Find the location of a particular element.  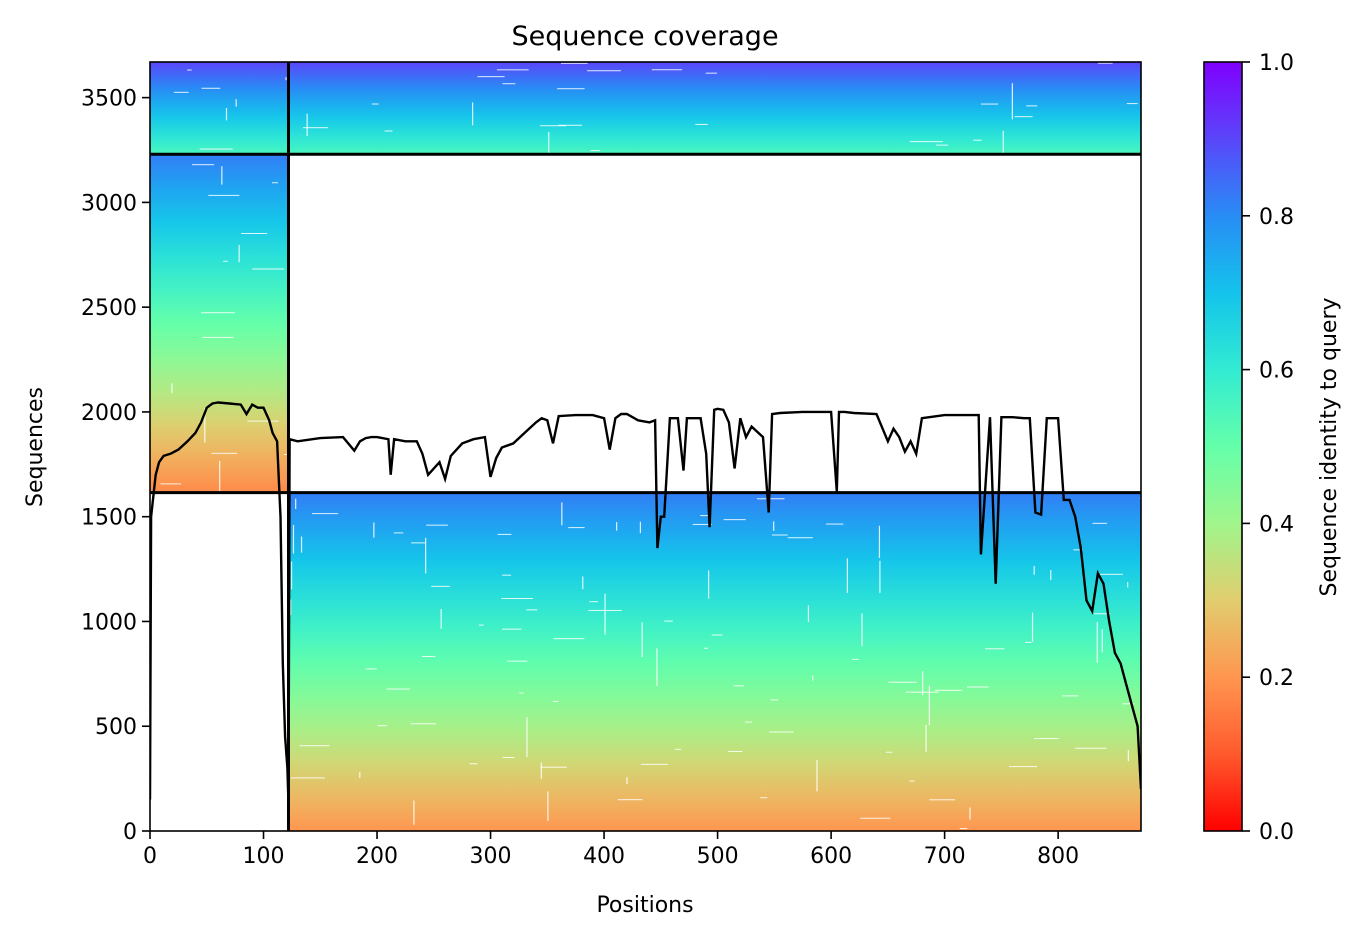

y-tick-label: 1000 is located at coordinates (109, 622).